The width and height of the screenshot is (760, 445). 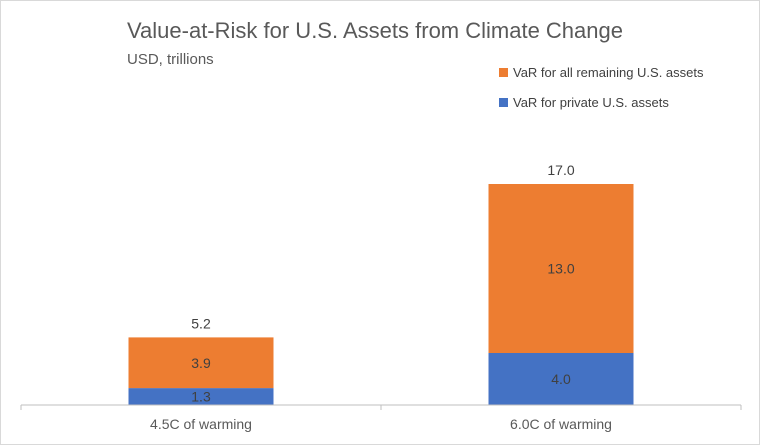 What do you see at coordinates (201, 323) in the screenshot?
I see `total-value-label: 5.2` at bounding box center [201, 323].